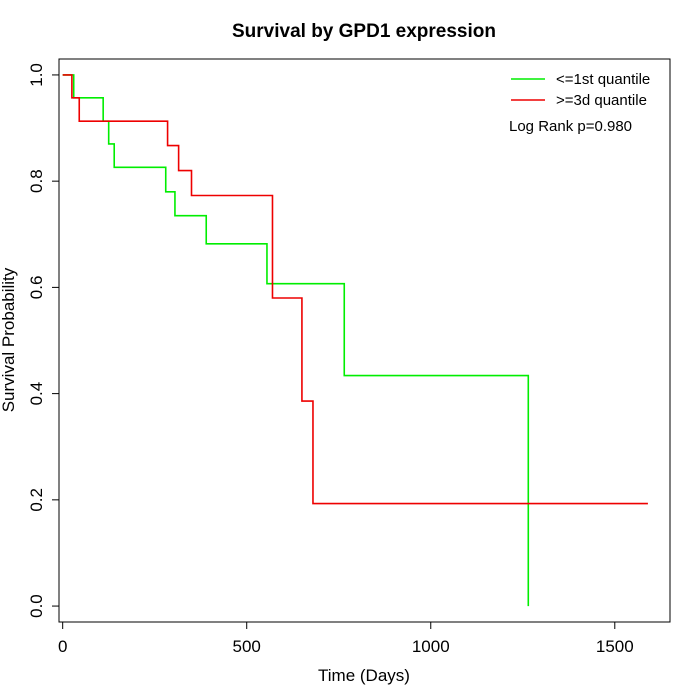 The image size is (700, 700). Describe the element at coordinates (36, 394) in the screenshot. I see `y-tick-label: 0.4` at that location.